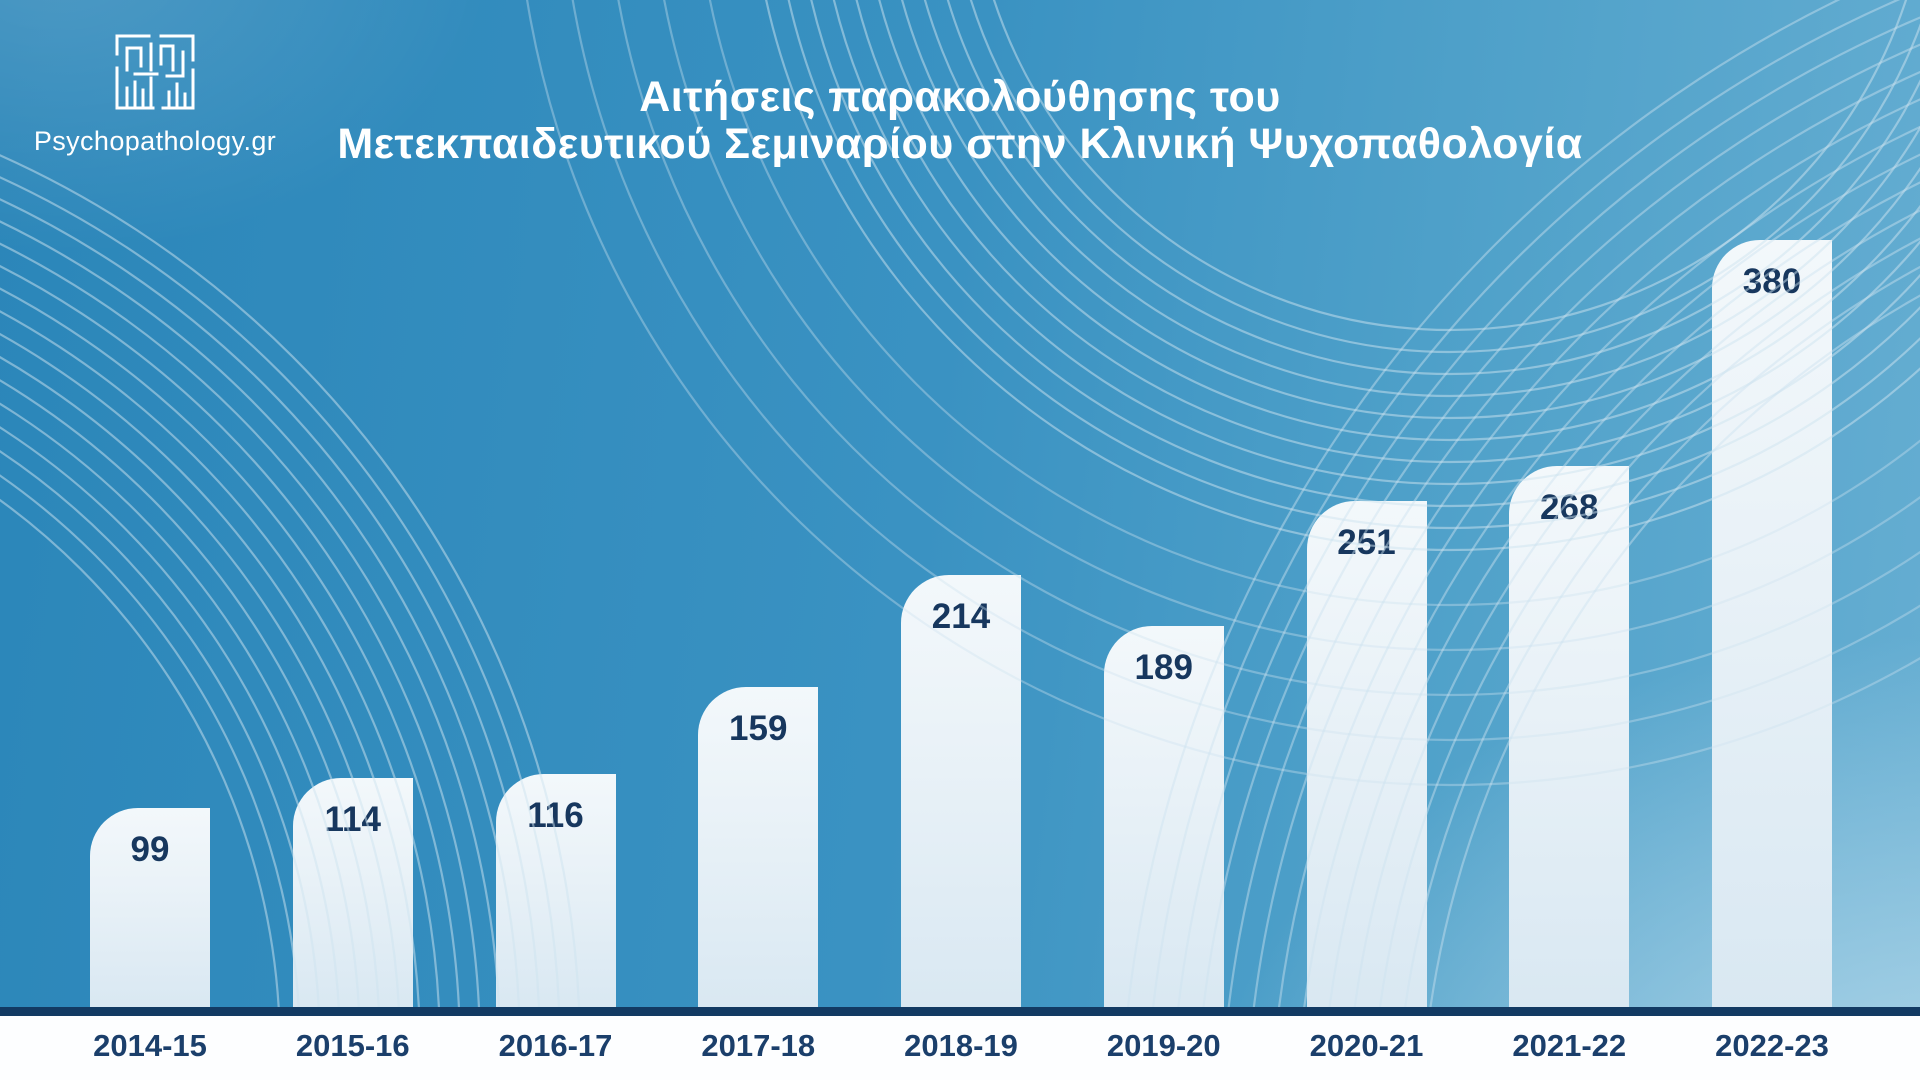  Describe the element at coordinates (150, 849) in the screenshot. I see `bar-value-label: 99` at that location.